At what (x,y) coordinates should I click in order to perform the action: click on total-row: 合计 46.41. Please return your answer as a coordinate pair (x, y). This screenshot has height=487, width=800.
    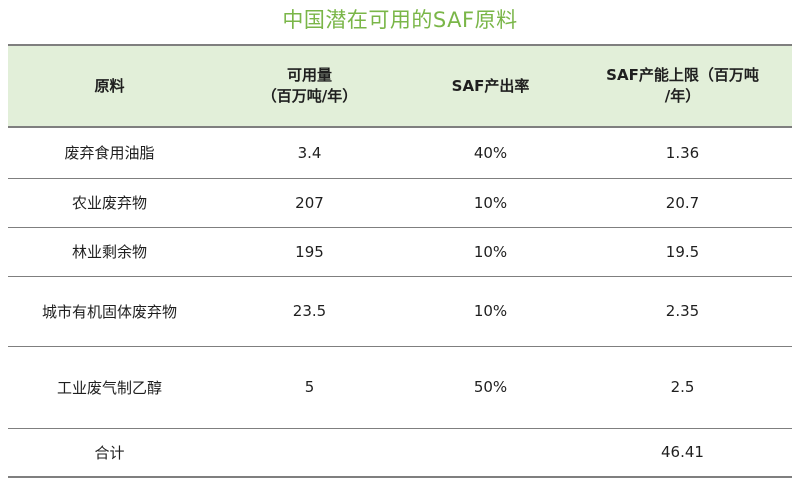
    Looking at the image, I should click on (400, 453).